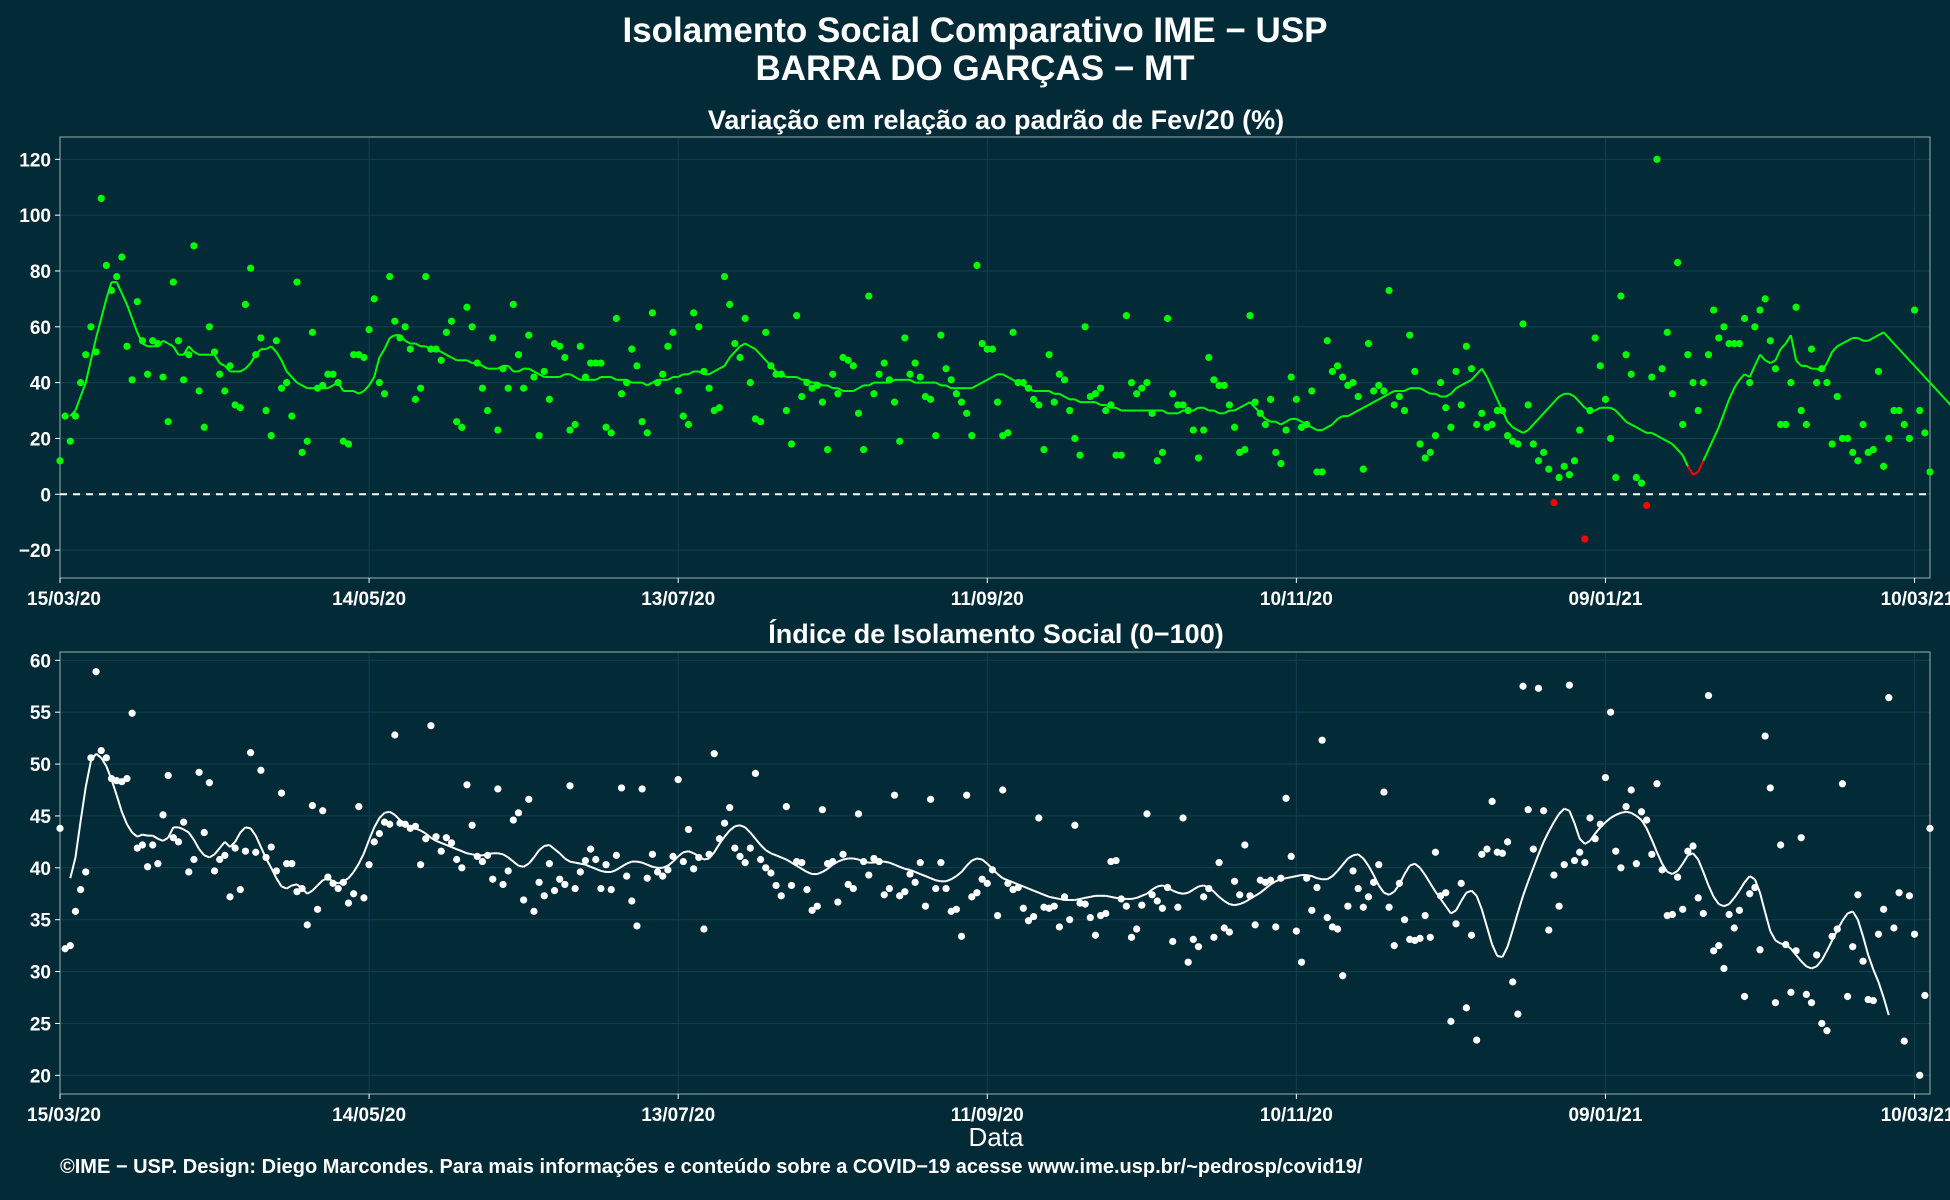  What do you see at coordinates (35, 216) in the screenshot?
I see `y-tick-label: 100` at bounding box center [35, 216].